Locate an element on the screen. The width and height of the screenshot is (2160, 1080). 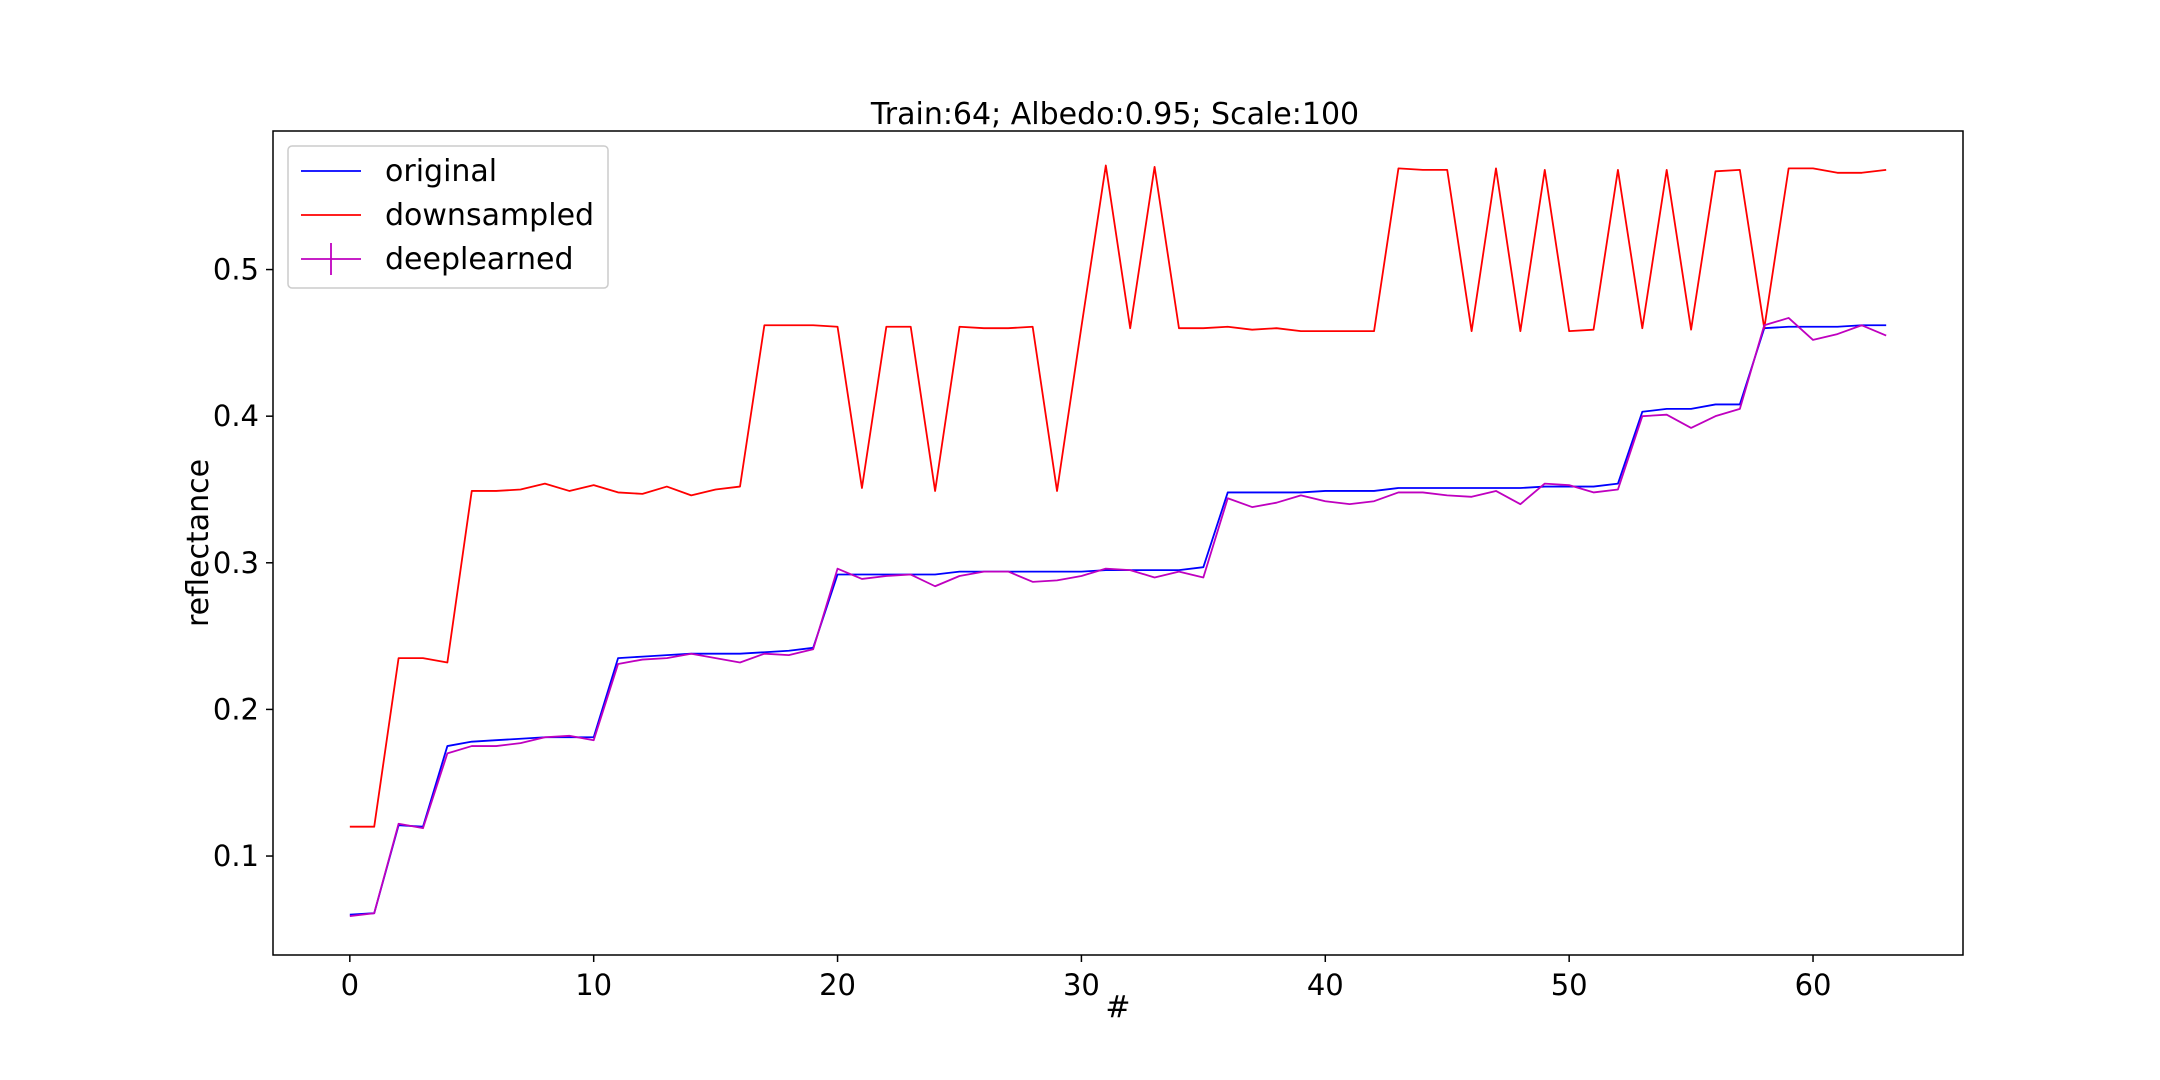
legend-label-original: original is located at coordinates (441, 171).